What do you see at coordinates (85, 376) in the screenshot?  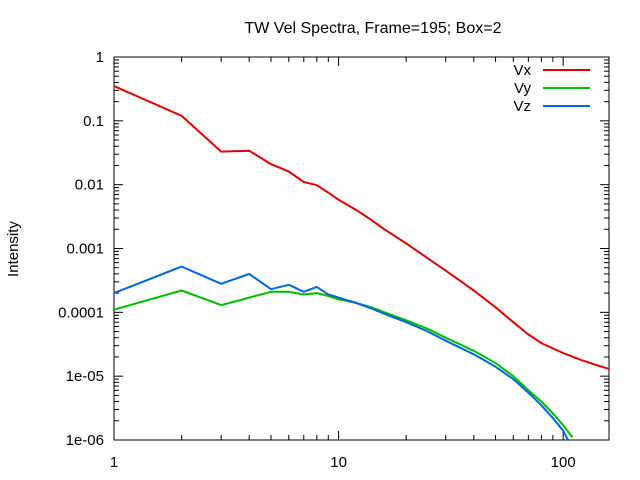 I see `y-tick-label: 1e-05` at bounding box center [85, 376].